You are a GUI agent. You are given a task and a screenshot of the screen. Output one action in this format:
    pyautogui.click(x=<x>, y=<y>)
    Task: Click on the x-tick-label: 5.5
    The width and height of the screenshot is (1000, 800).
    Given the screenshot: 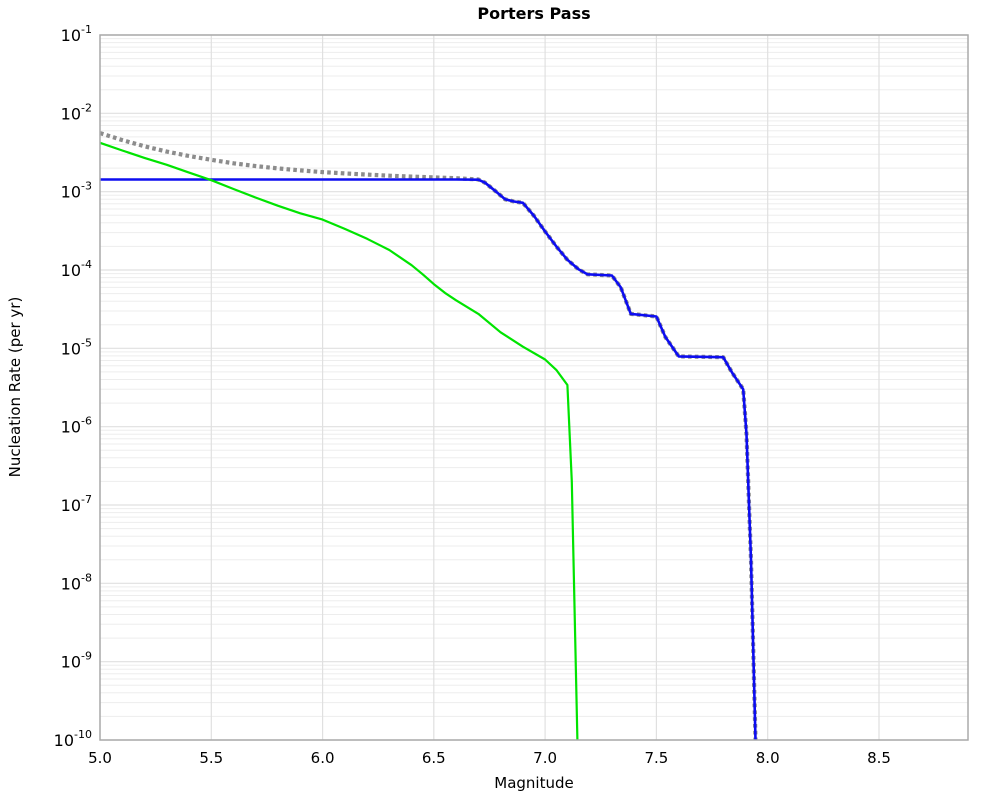 What is the action you would take?
    pyautogui.click(x=211, y=758)
    